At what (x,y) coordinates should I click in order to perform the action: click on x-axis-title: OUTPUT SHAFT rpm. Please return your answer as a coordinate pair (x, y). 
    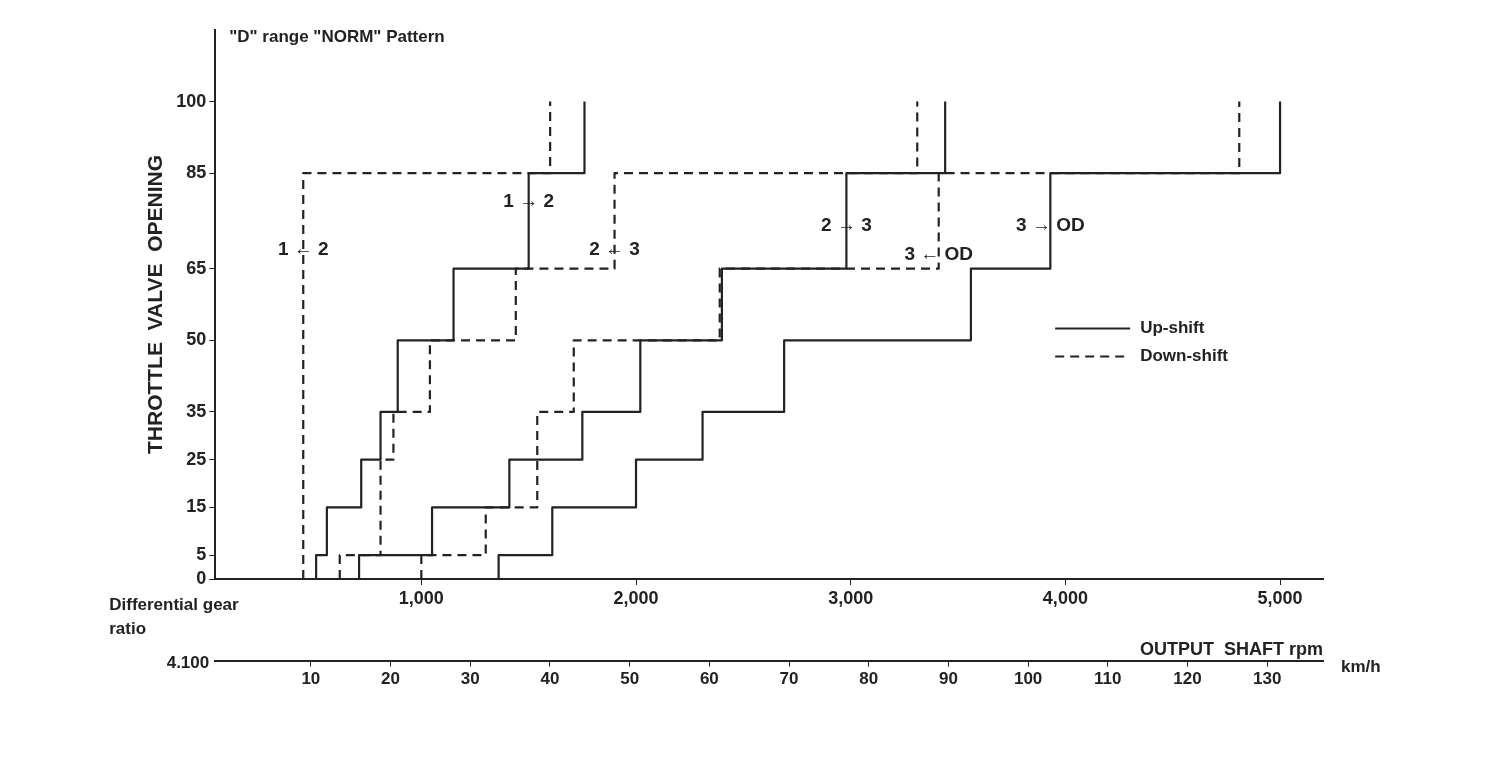
    Looking at the image, I should click on (1231, 648).